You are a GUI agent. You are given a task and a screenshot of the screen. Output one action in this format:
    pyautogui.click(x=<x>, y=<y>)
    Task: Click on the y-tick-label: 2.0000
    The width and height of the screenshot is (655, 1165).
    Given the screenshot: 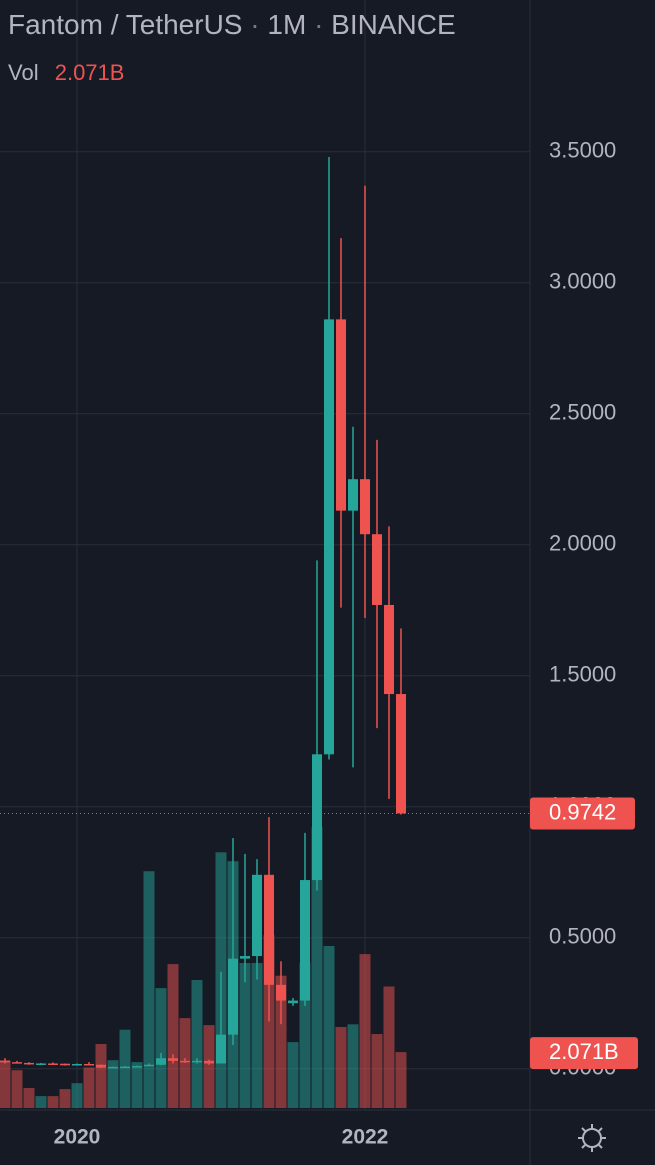 What is the action you would take?
    pyautogui.click(x=582, y=543)
    